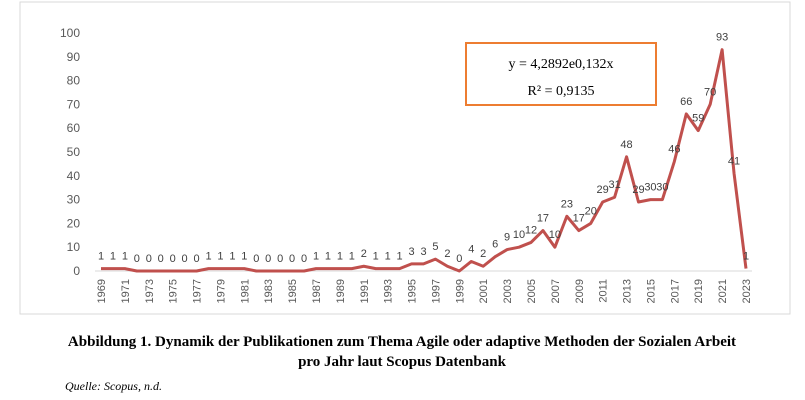  What do you see at coordinates (113, 386) in the screenshot?
I see `source: Quelle: Scopus, n.d.` at bounding box center [113, 386].